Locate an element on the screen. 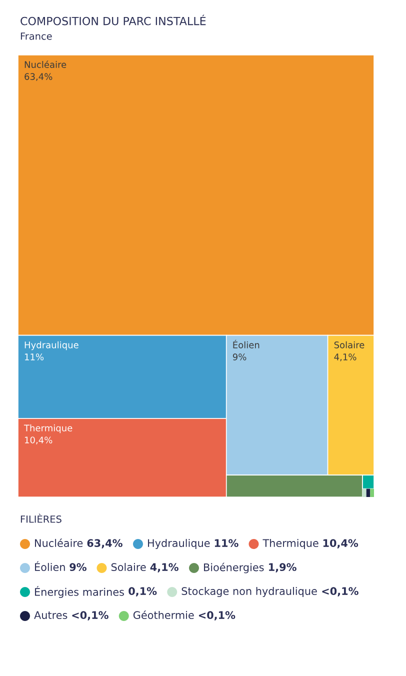 The width and height of the screenshot is (406, 676). category-label: Stockage non hydraulique is located at coordinates (249, 592).